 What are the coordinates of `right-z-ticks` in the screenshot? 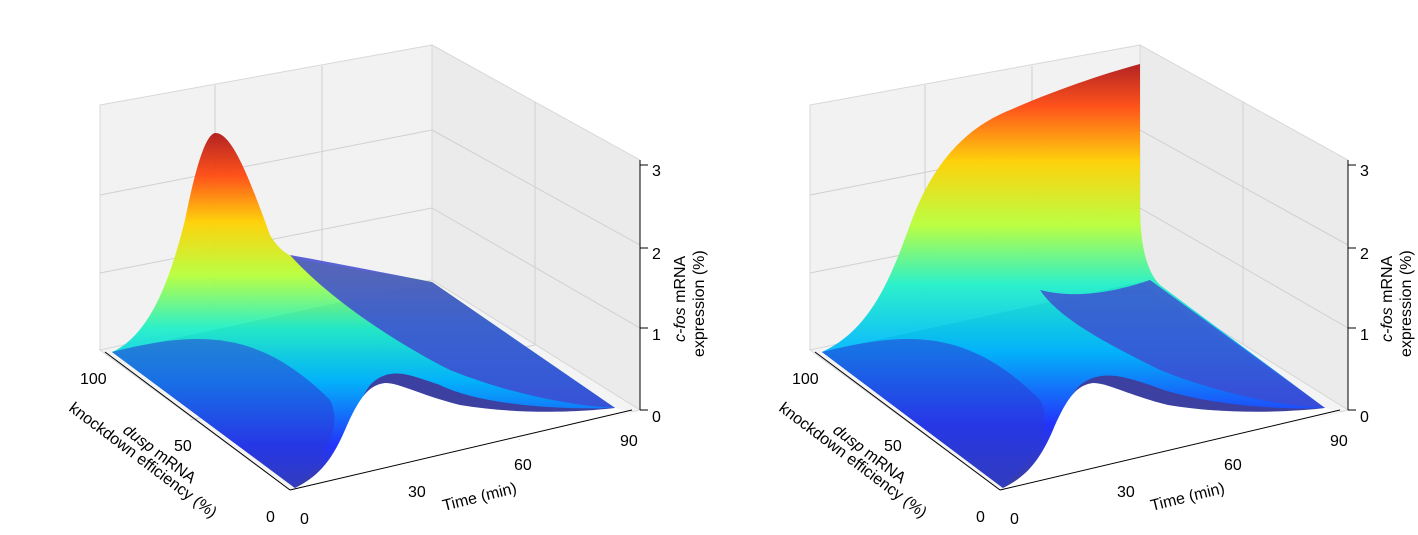 It's located at (1352, 287).